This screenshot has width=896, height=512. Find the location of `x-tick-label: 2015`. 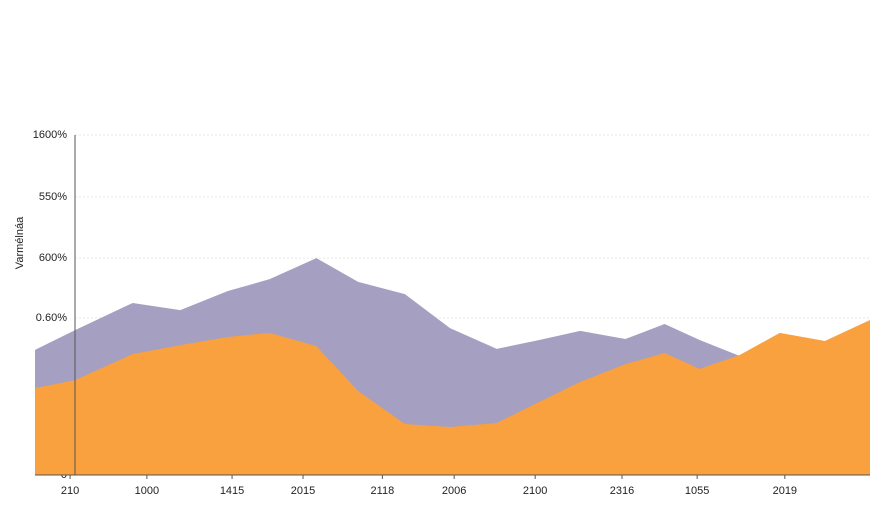

x-tick-label: 2015 is located at coordinates (303, 491).